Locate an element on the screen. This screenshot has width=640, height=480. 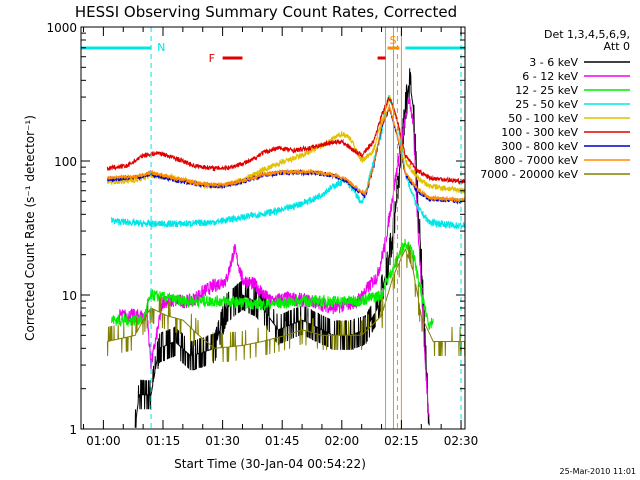
x-tick-label: 01:45 is located at coordinates (282, 441).